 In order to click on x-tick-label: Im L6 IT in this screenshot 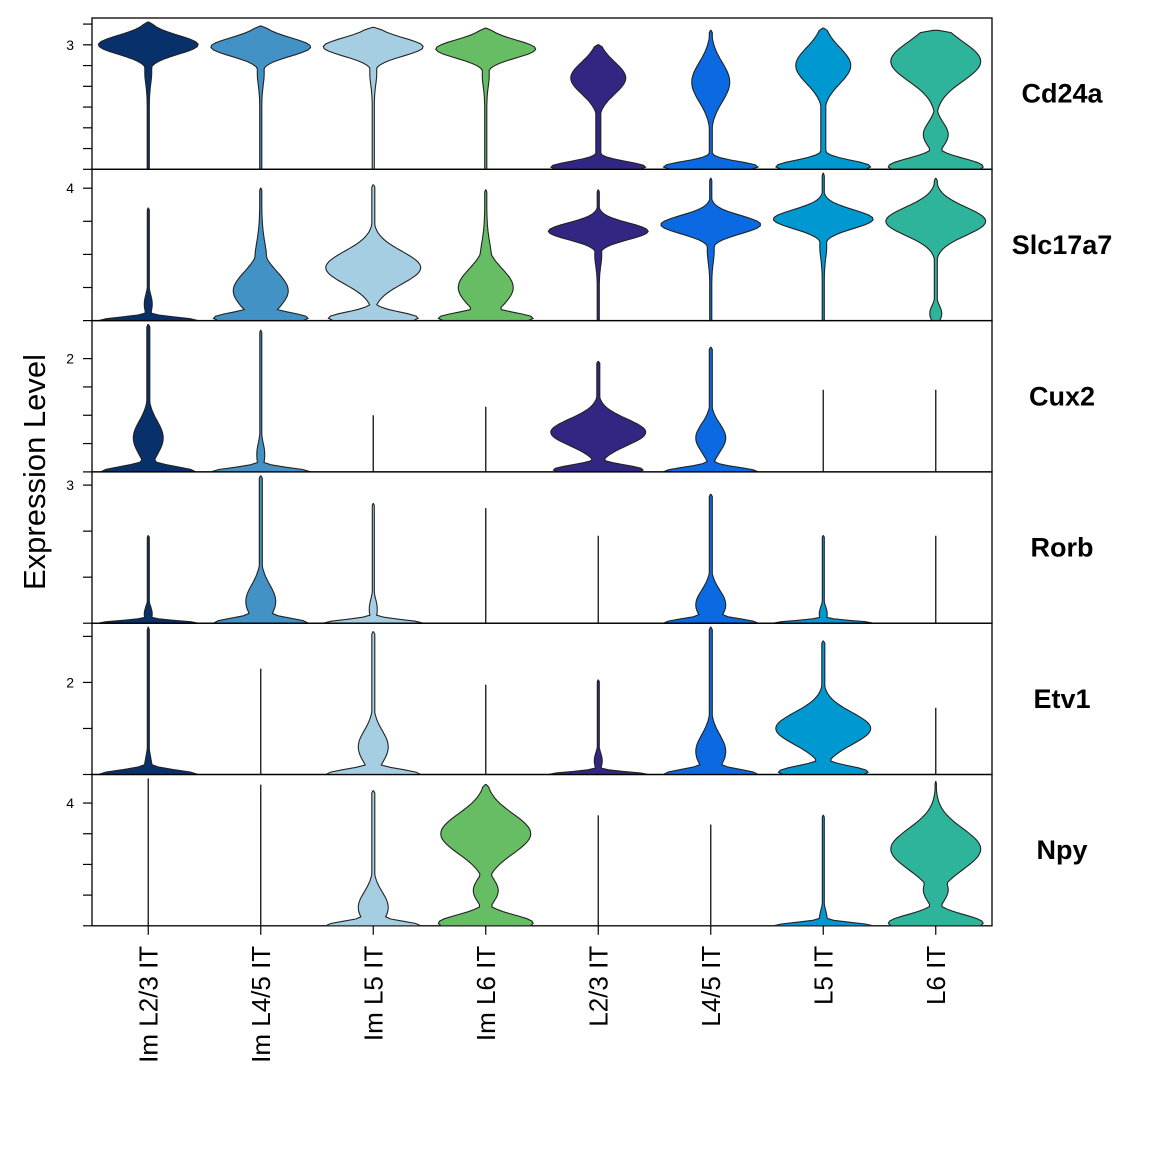, I will do `click(486, 993)`.